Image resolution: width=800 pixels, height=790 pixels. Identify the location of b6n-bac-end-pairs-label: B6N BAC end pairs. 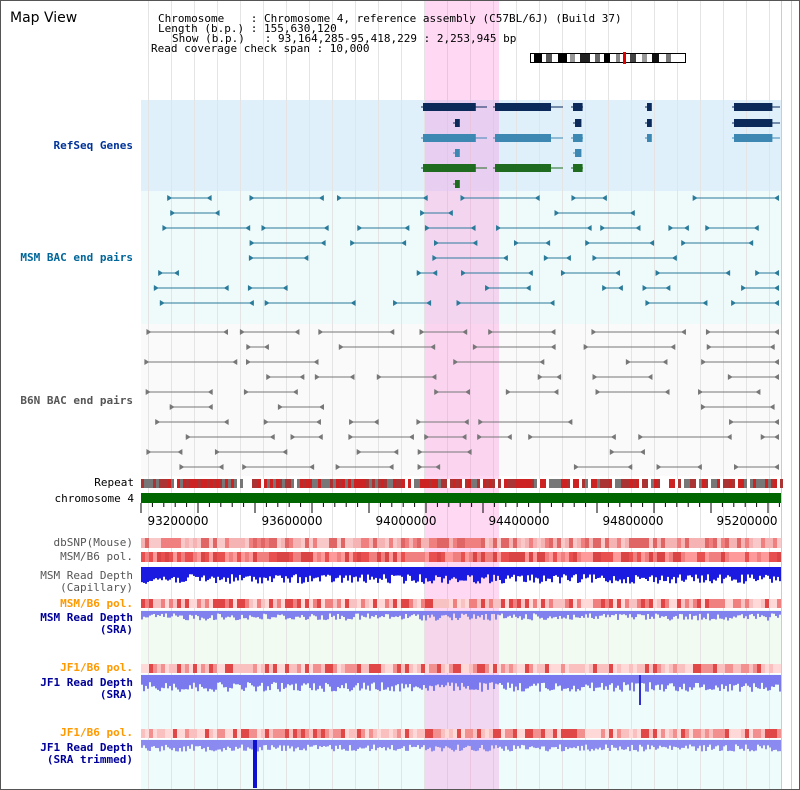
(76, 400).